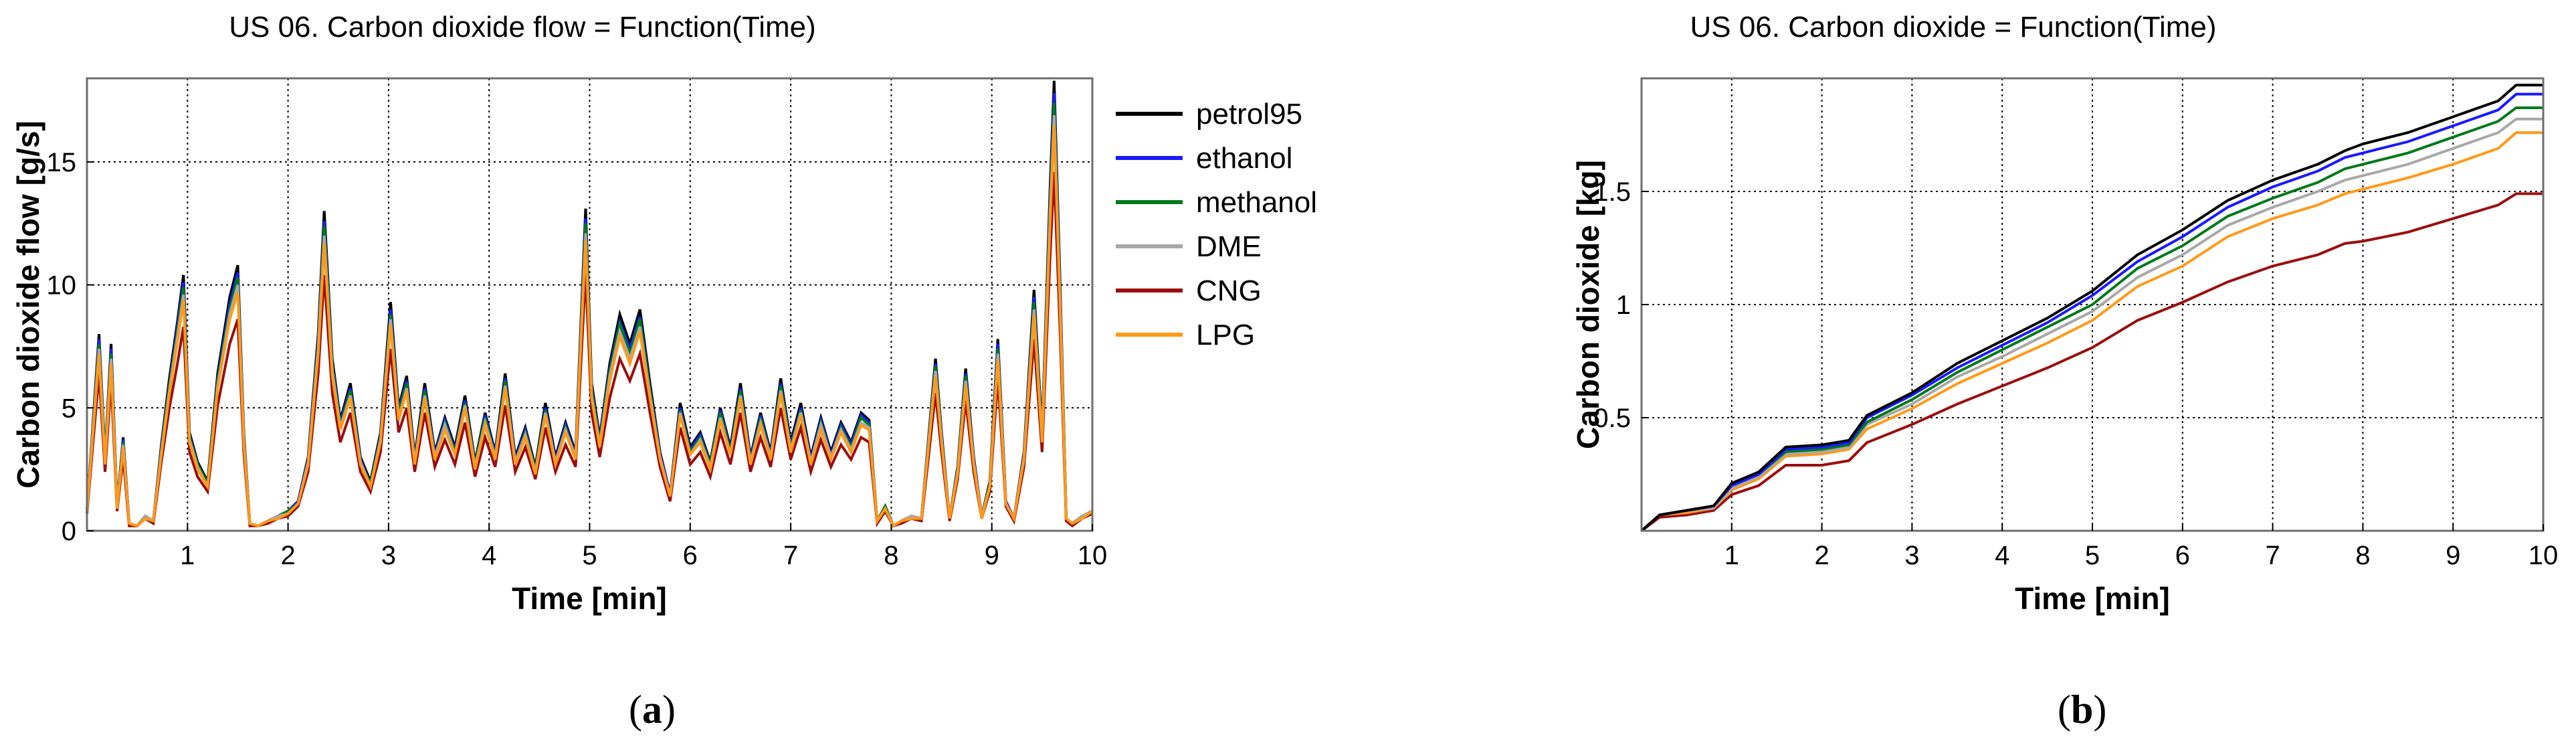 Image resolution: width=2576 pixels, height=745 pixels. I want to click on chart-a-legend: petrol95 ethanol methanol DME CNG LPG, so click(1216, 225).